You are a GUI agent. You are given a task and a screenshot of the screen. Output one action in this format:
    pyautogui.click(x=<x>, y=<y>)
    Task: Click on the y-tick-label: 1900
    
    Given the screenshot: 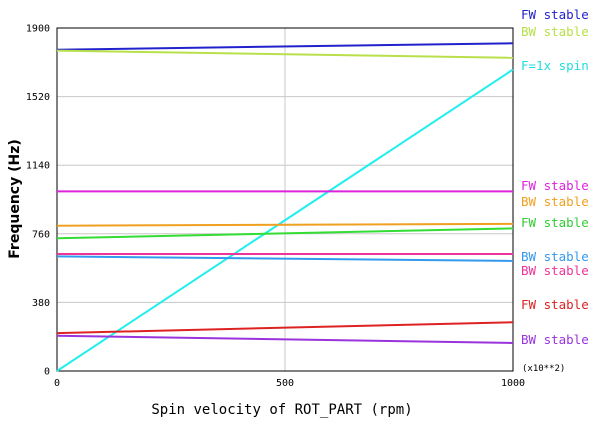 What is the action you would take?
    pyautogui.click(x=38, y=29)
    